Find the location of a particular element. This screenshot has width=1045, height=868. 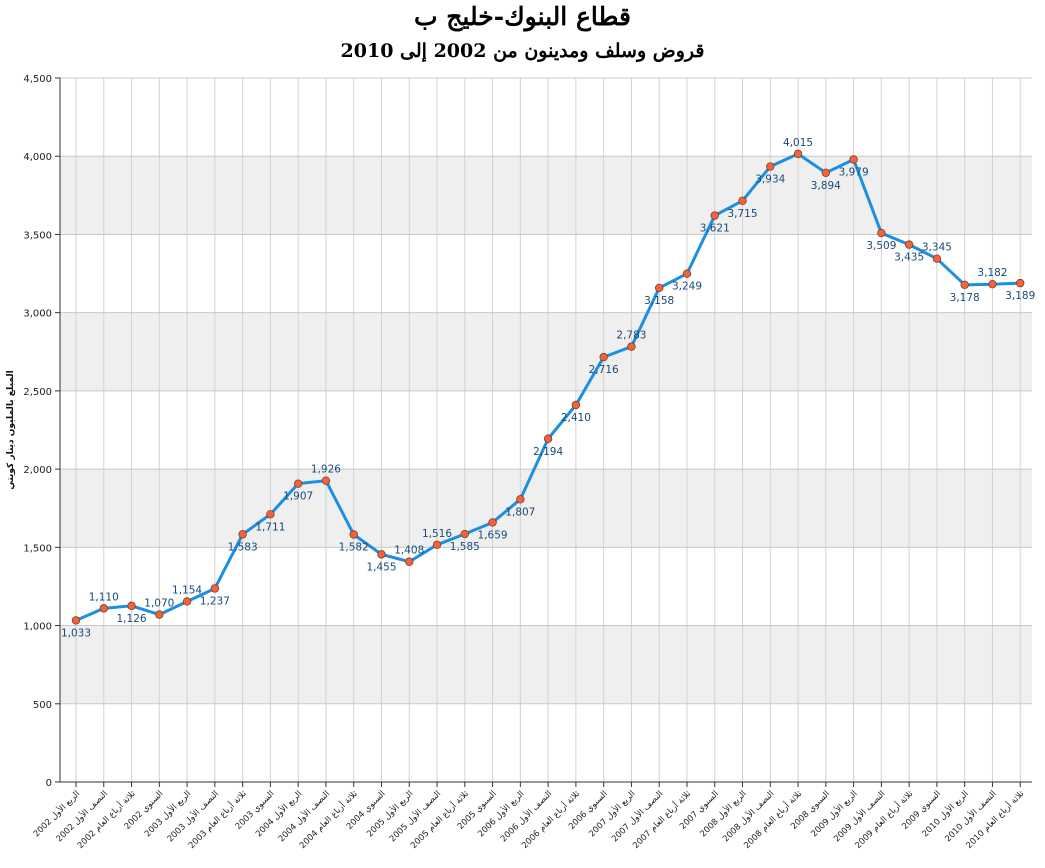

x-tick-label: النصف الأول 2009 is located at coordinates (859, 816).